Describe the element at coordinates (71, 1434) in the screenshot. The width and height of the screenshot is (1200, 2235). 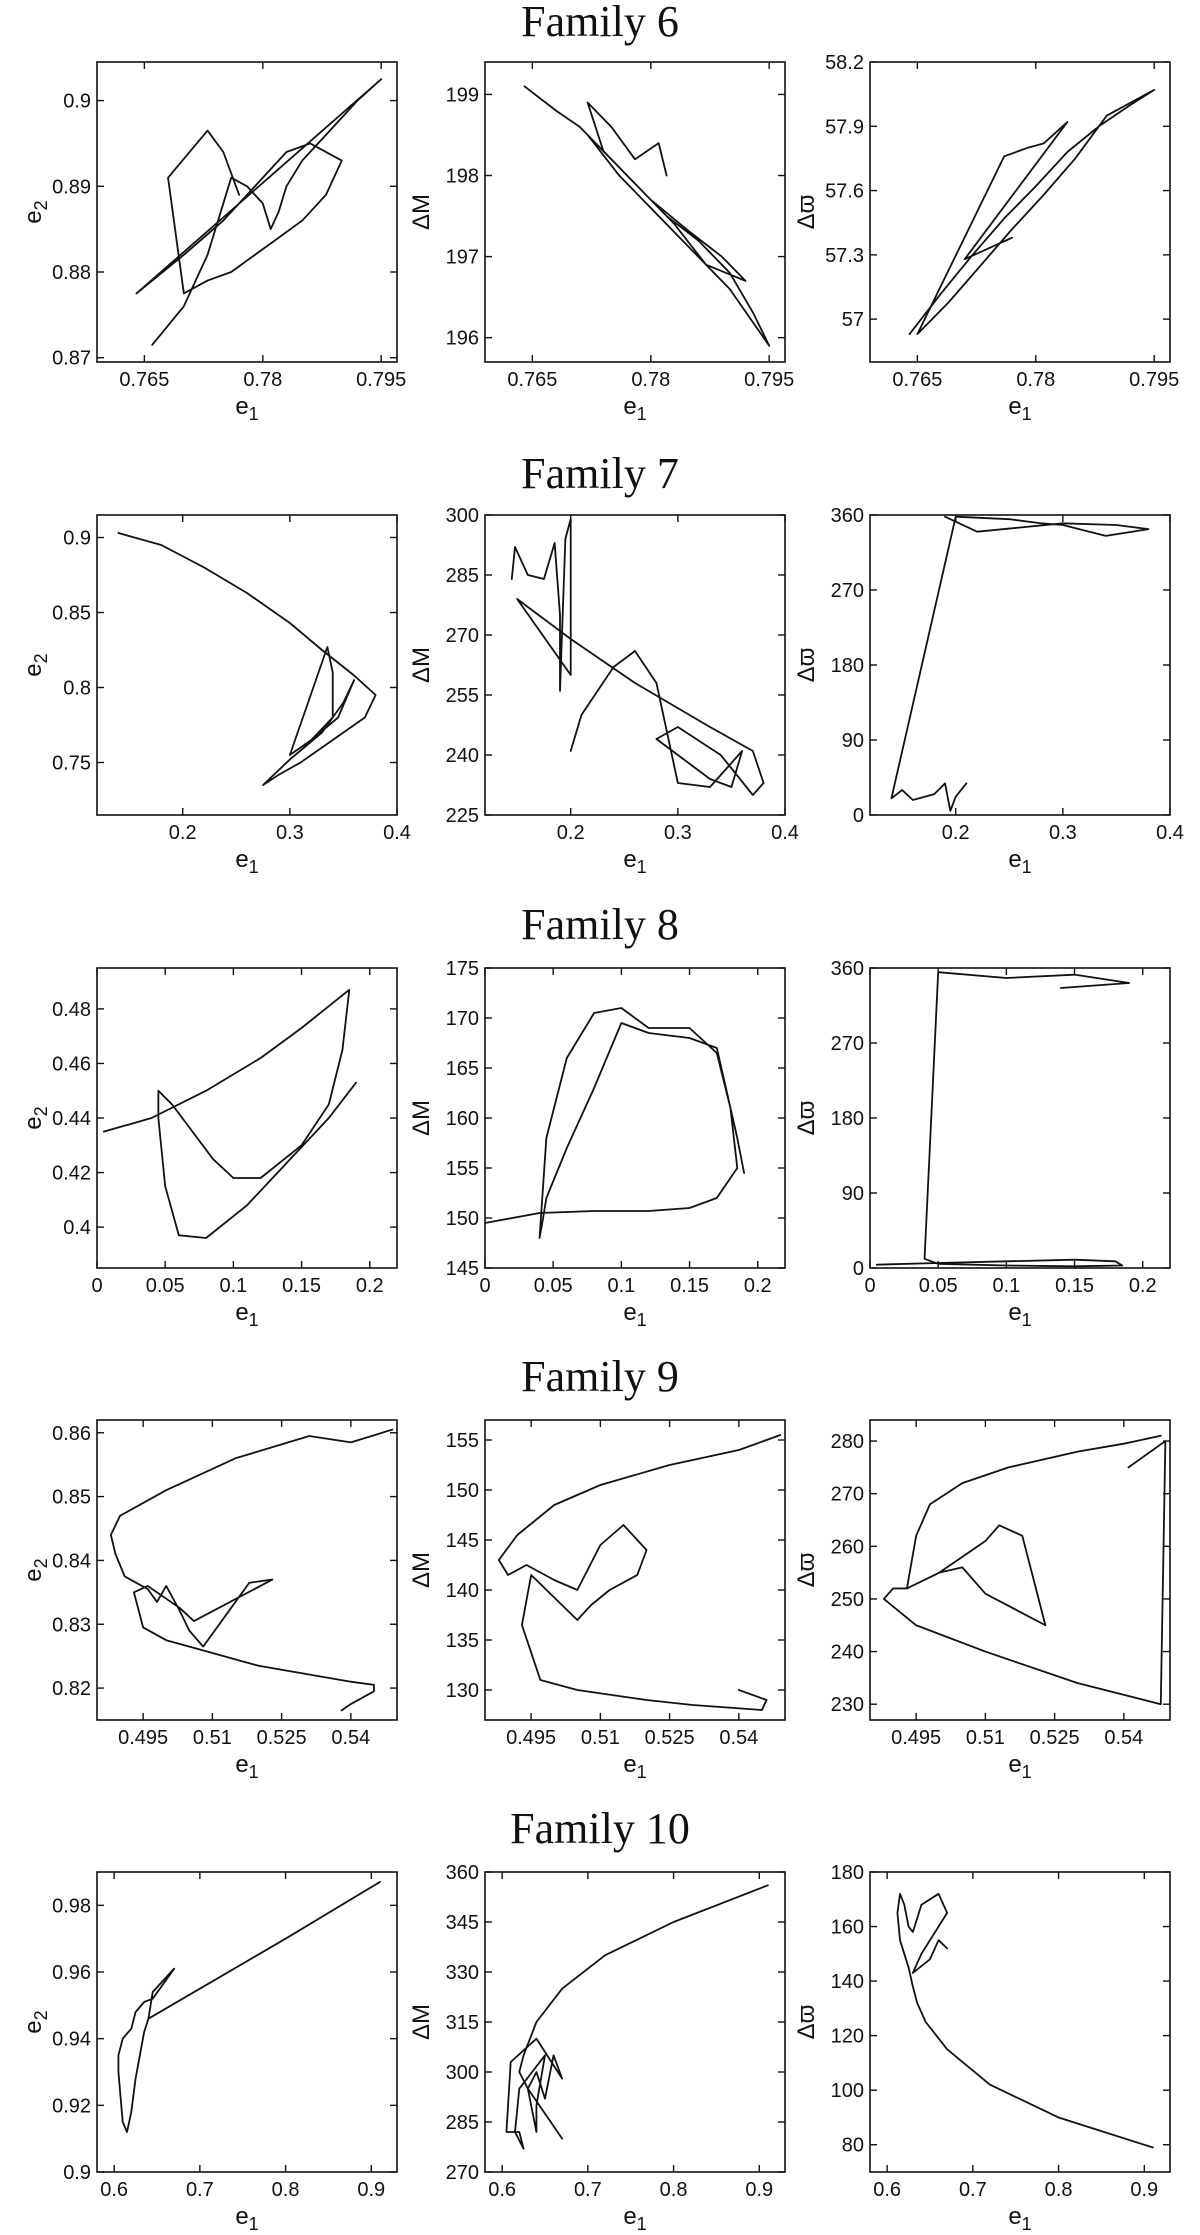
I see `y-tick-label: 0.86` at that location.